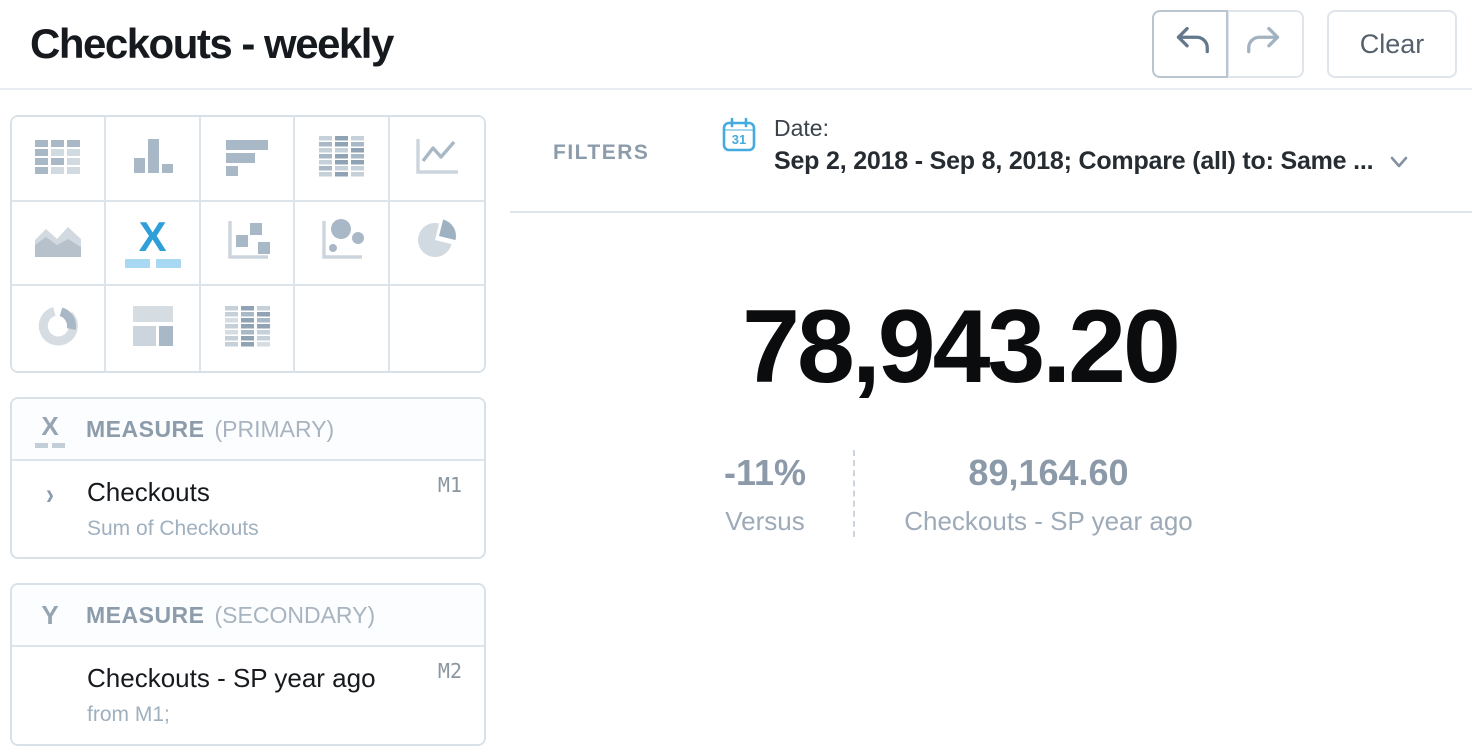 Image resolution: width=1472 pixels, height=756 pixels. I want to click on redo-button, so click(1266, 44).